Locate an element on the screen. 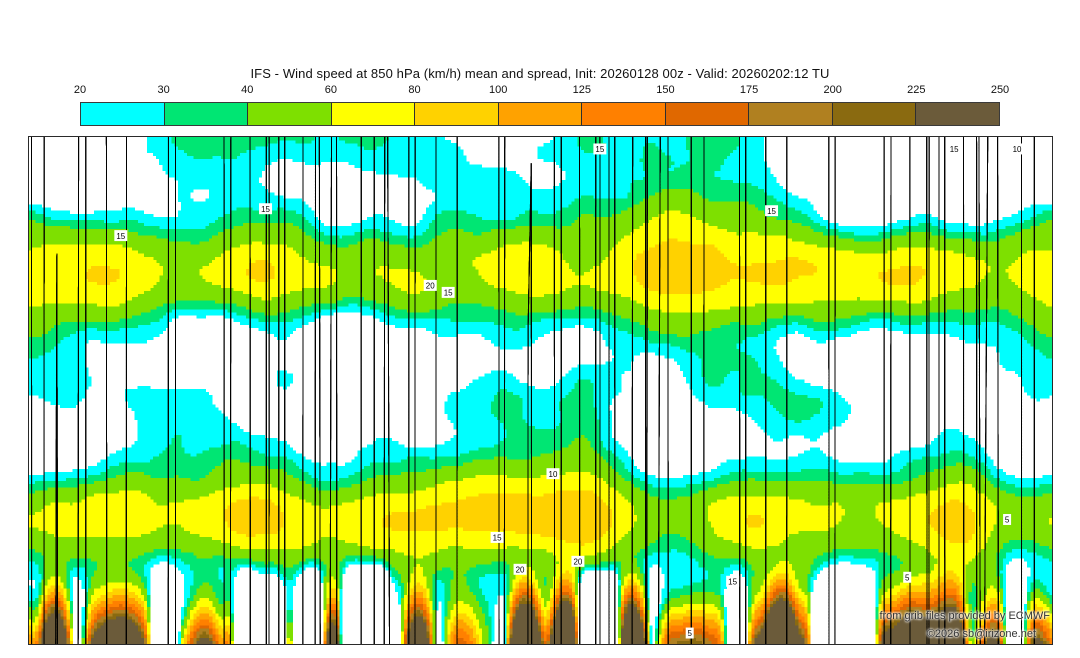 Image resolution: width=1080 pixels, height=658 pixels. colorbar-tick-150: 150 is located at coordinates (665, 90).